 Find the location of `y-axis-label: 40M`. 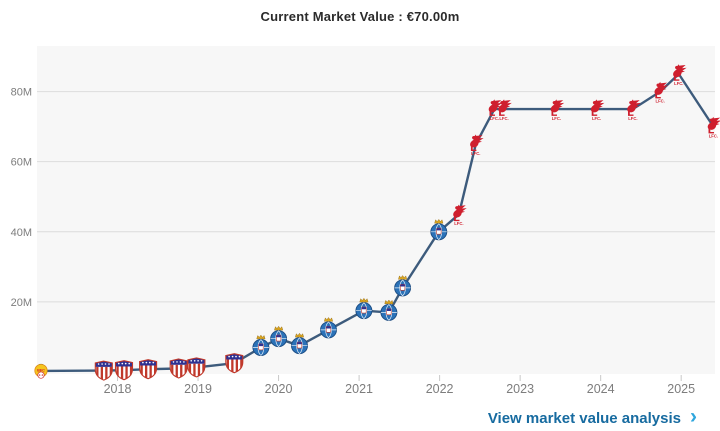

y-axis-label: 40M is located at coordinates (21, 233).